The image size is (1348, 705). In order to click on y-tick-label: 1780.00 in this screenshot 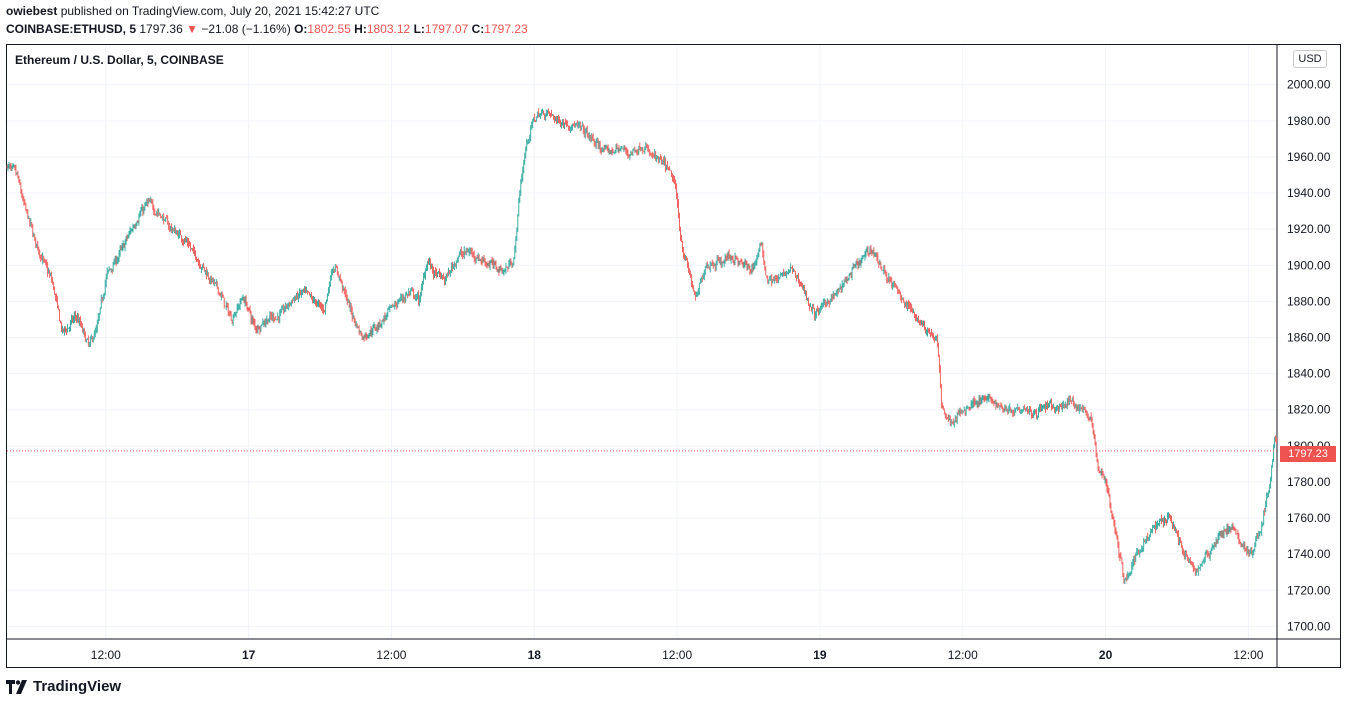, I will do `click(1309, 482)`.